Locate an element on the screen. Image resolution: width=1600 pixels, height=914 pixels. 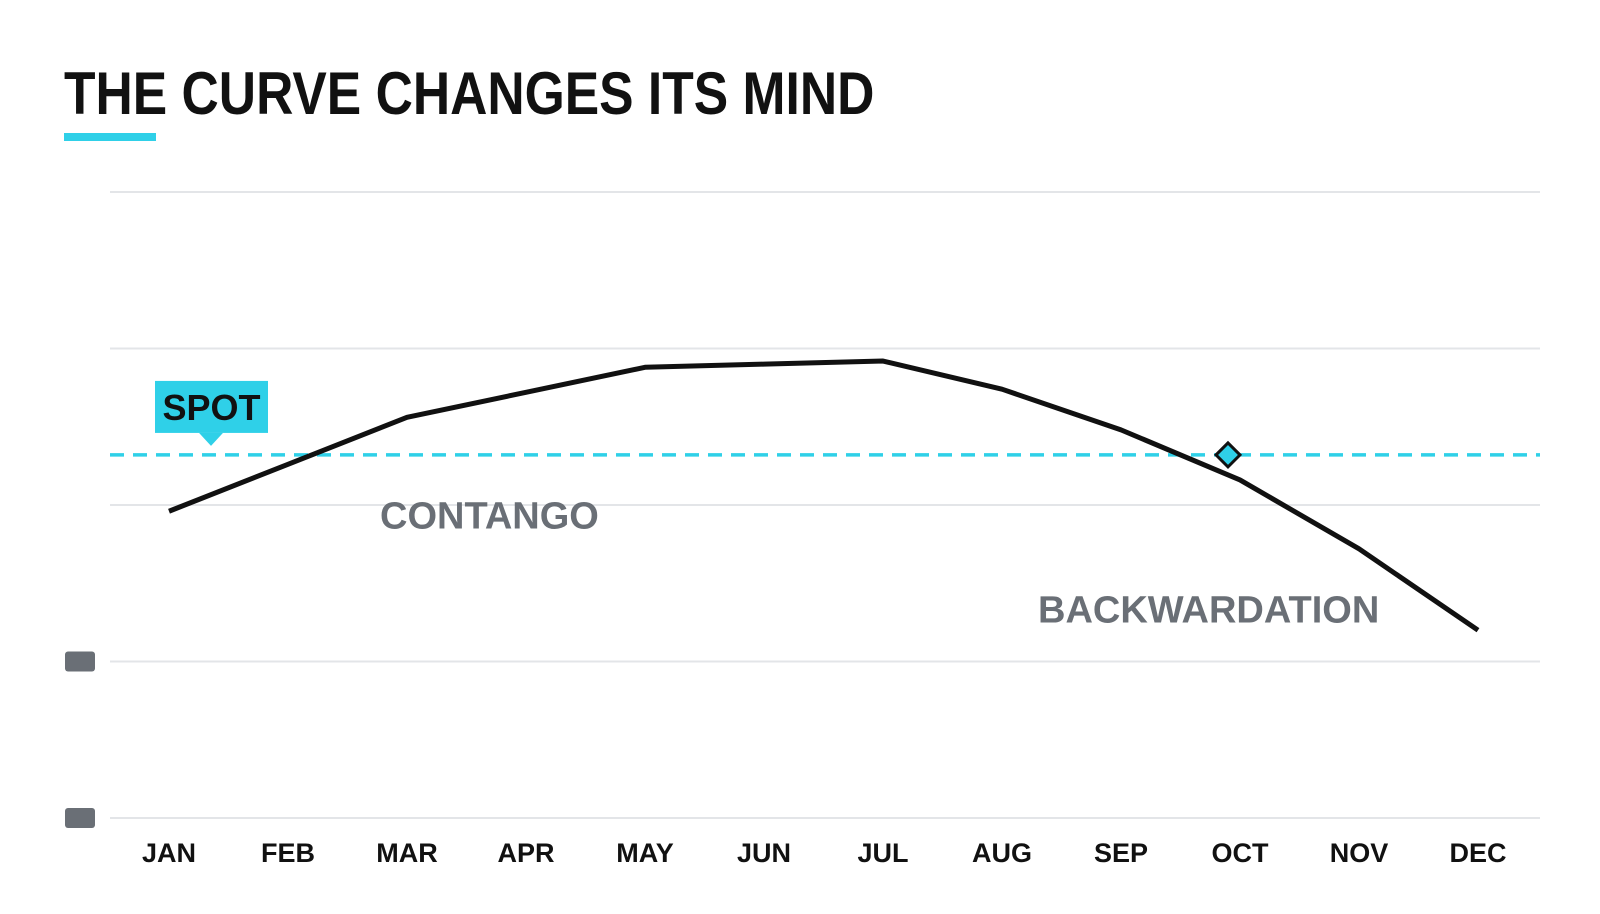
y-axis-markers is located at coordinates (80, 739).